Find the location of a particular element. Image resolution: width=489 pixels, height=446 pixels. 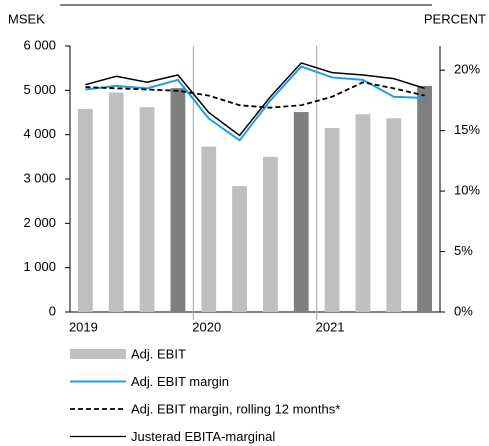

legend-label: Adj. EBIT margin, rolling 12 months* is located at coordinates (235, 408).